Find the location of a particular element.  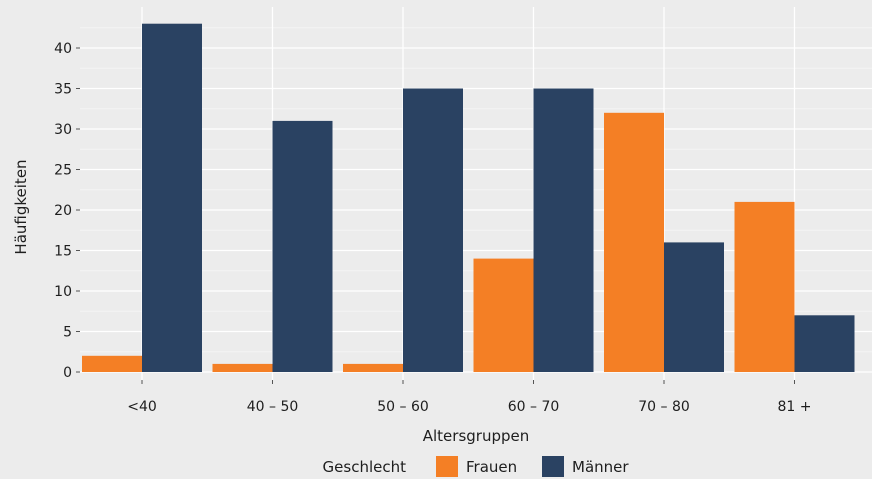

y-axis-title: Häufigkeiten is located at coordinates (21, 206).